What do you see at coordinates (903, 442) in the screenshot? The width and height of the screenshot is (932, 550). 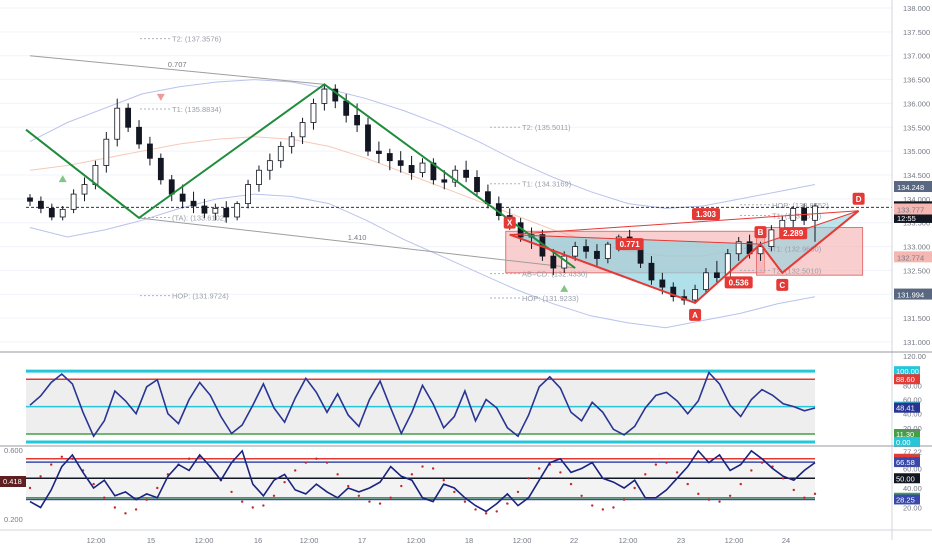 I see `osc-level-label: 0.00` at bounding box center [903, 442].